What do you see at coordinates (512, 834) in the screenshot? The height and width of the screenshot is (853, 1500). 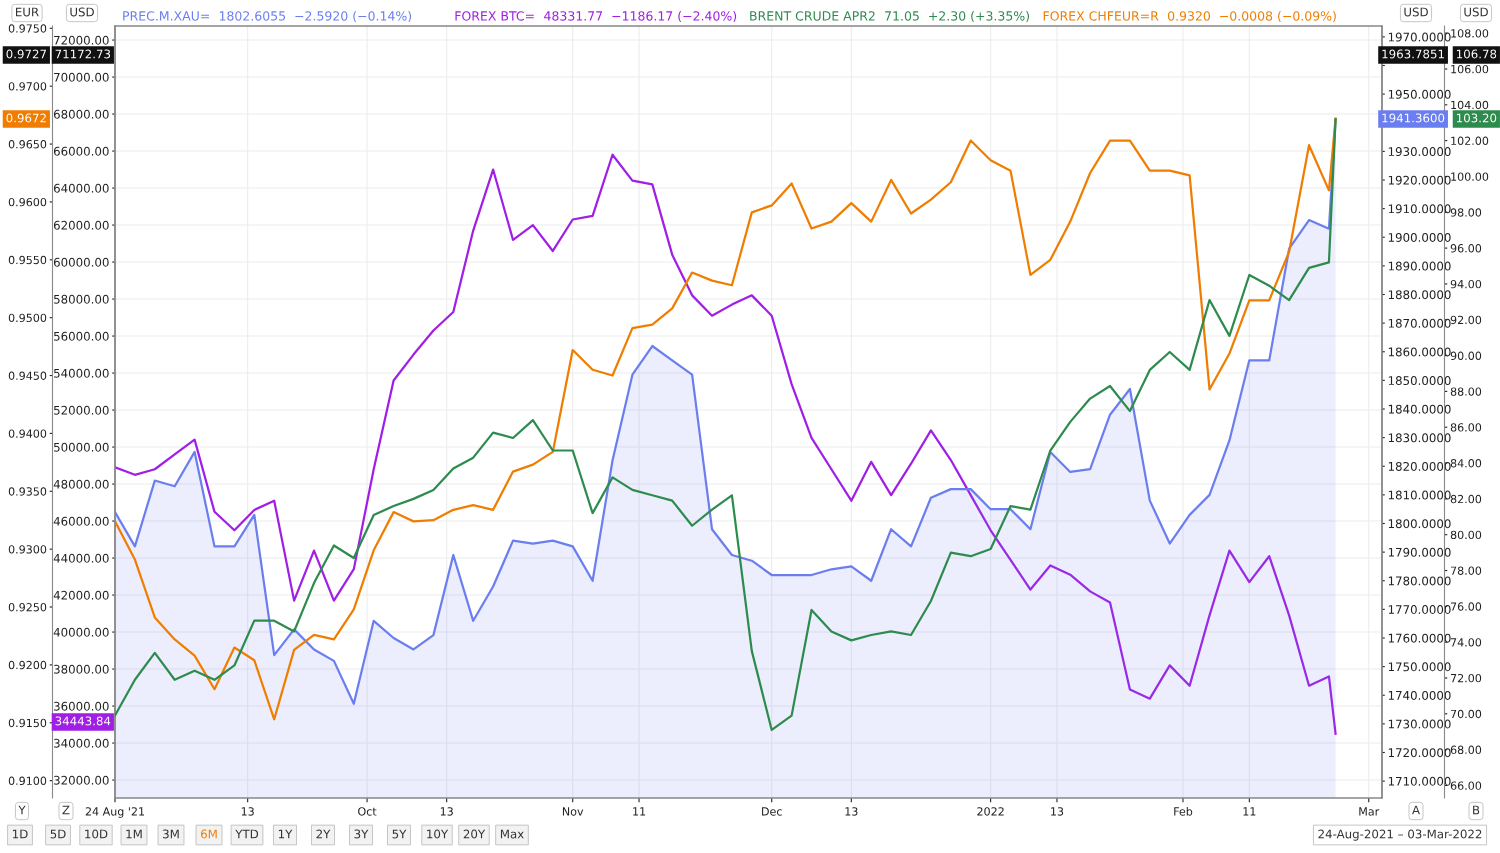 I see `text: Max` at bounding box center [512, 834].